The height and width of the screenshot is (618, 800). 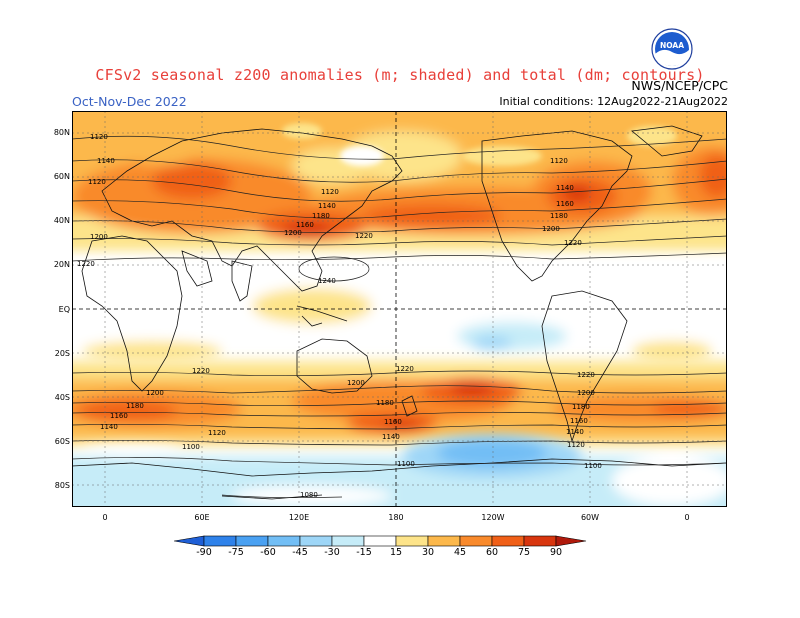 I want to click on lon-label: 60W, so click(x=590, y=517).